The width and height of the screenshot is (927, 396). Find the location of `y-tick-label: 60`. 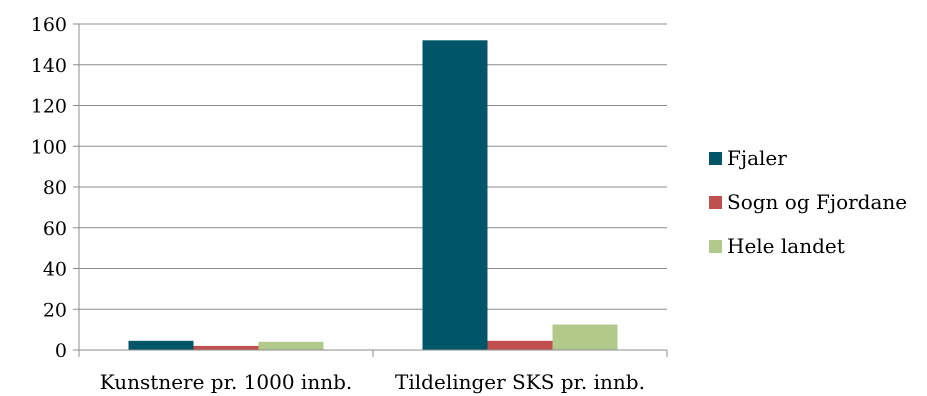

y-tick-label: 60 is located at coordinates (55, 229).